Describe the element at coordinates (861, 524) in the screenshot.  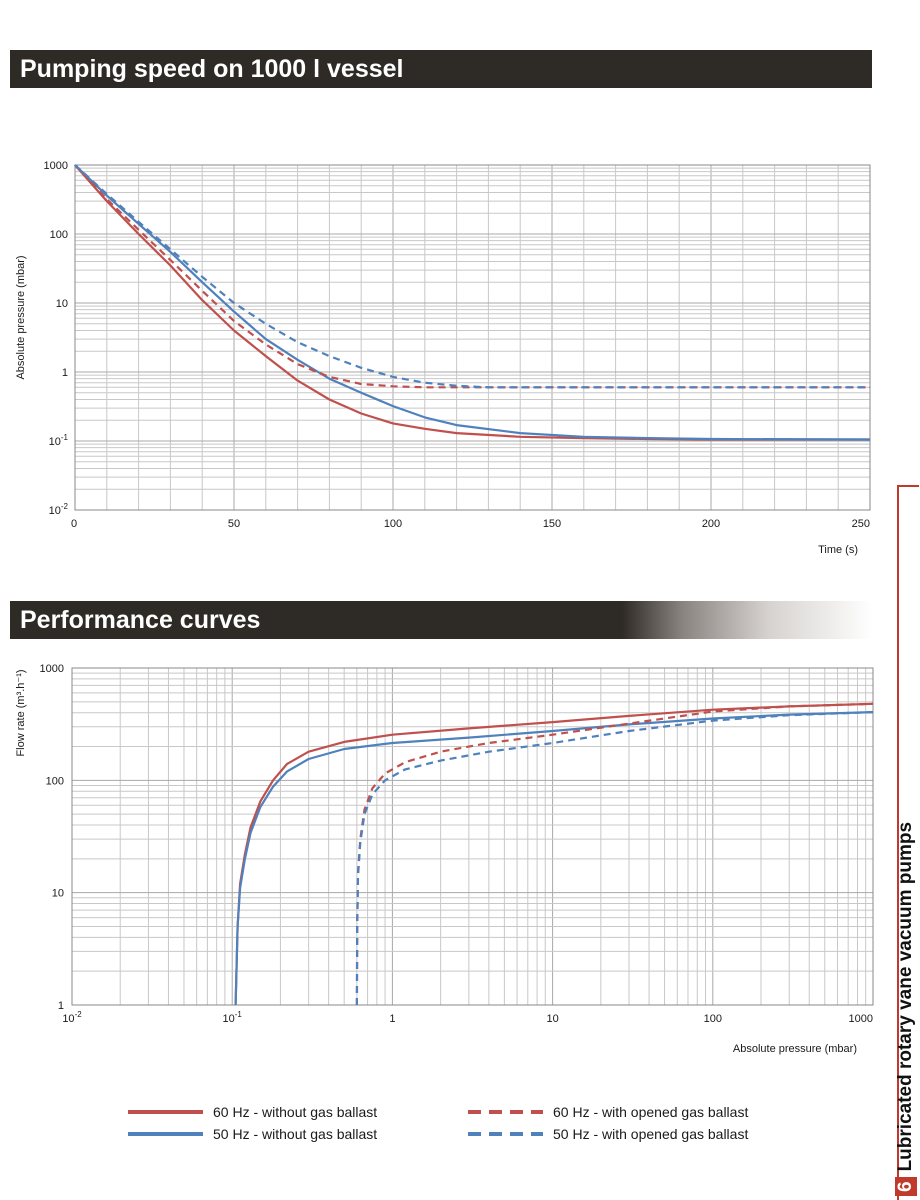
I see `x-tick-label: 250` at that location.